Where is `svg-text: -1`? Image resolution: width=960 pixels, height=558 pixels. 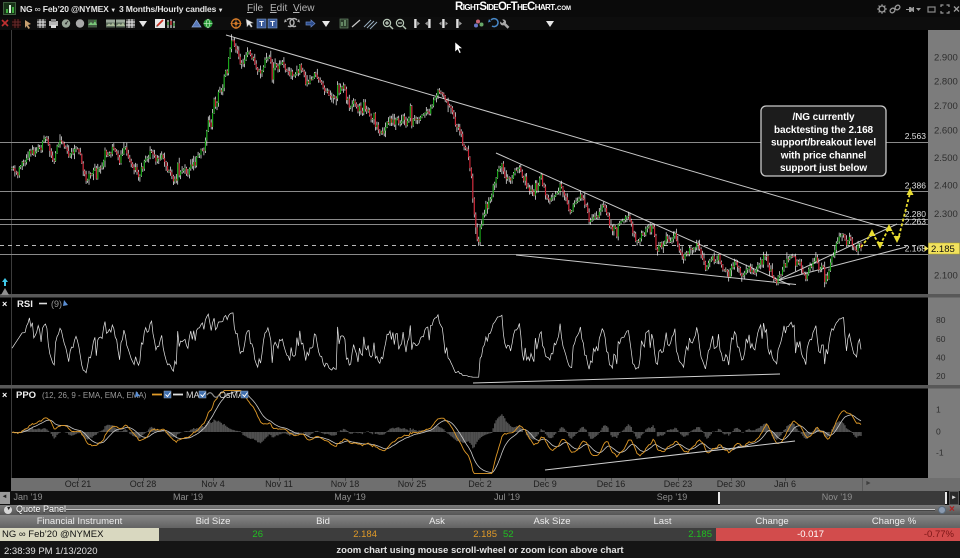 svg-text: -1 is located at coordinates (940, 453).